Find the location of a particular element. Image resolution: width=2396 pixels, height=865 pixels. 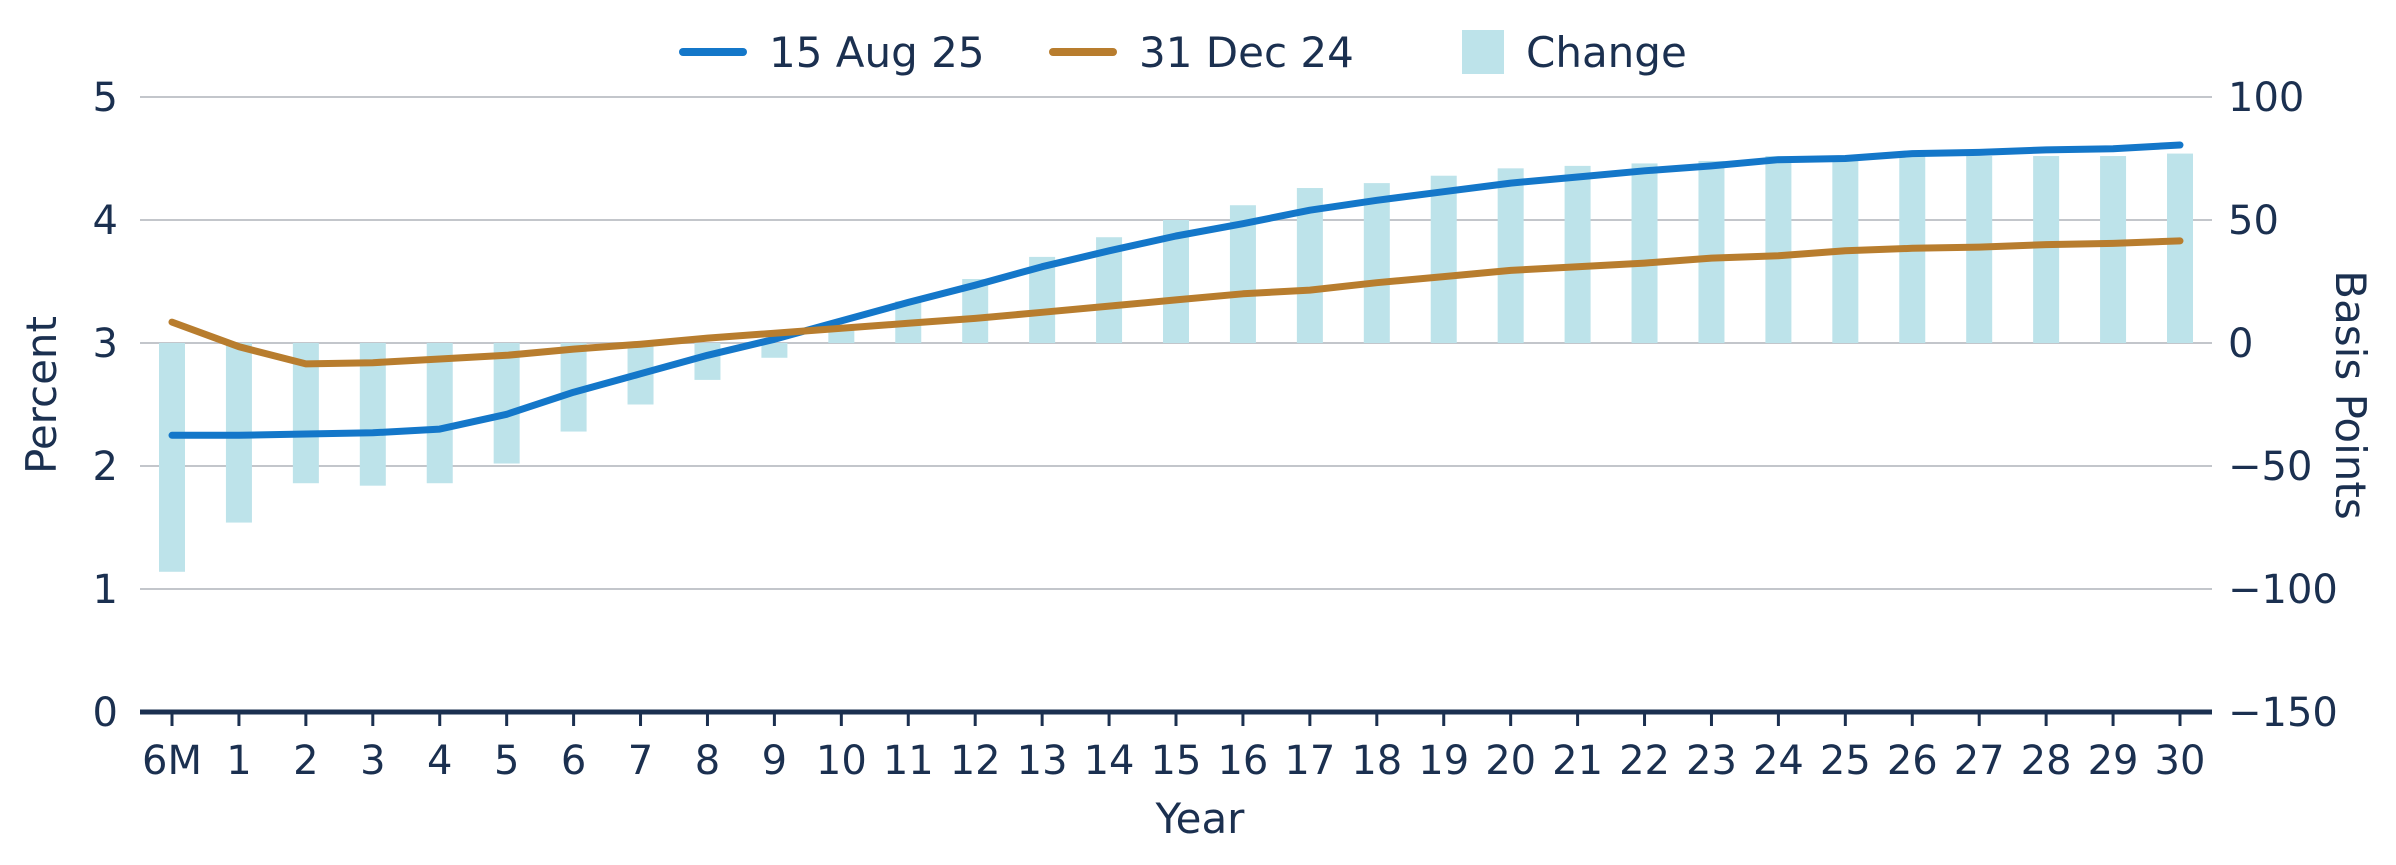

x-tick-label: 19 is located at coordinates (1443, 761).